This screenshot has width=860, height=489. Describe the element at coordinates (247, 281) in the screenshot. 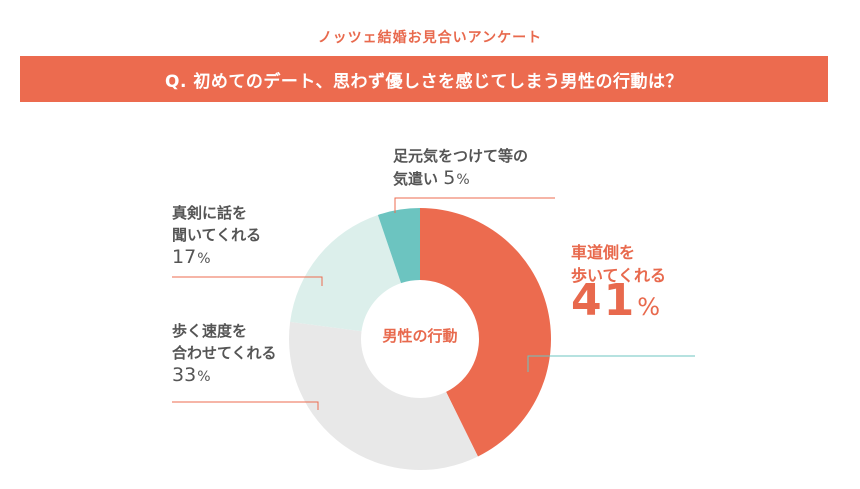

I see `leader-listen` at that location.